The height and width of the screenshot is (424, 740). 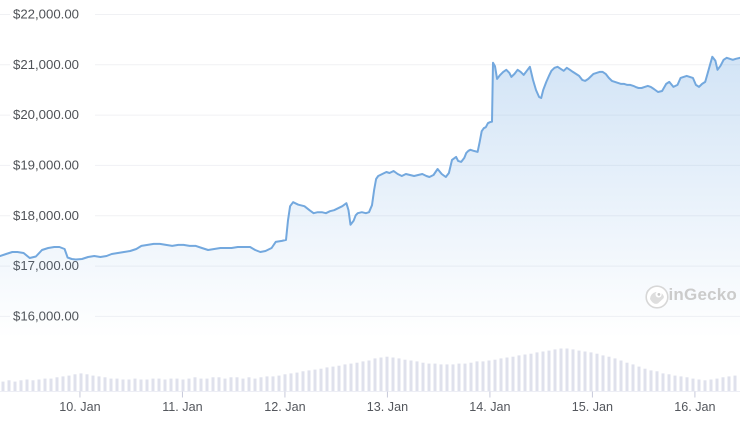 I want to click on x-axis-label: 13. Jan, so click(x=387, y=407).